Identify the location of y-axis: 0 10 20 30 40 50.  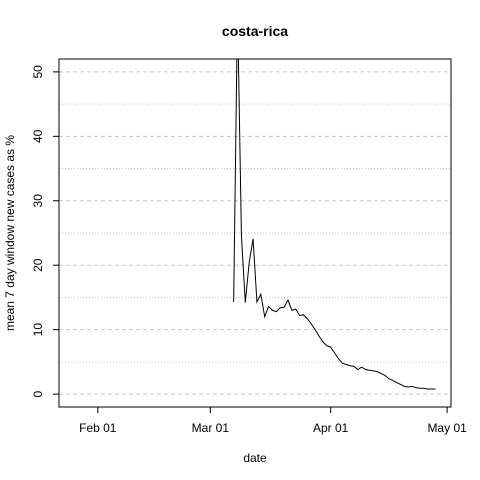
(45, 231).